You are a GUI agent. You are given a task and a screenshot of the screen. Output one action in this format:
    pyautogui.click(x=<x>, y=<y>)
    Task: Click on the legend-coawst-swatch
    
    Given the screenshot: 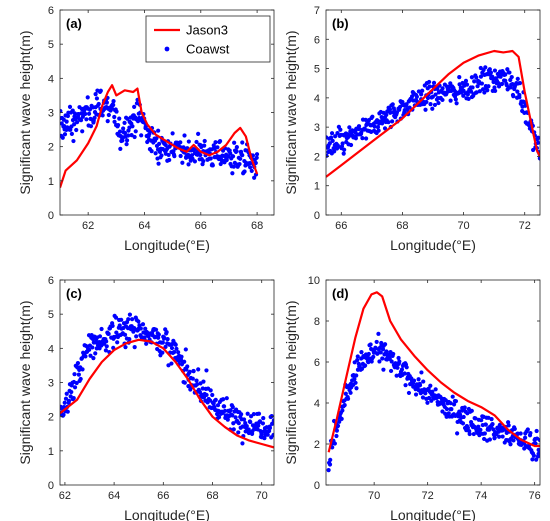 What is the action you would take?
    pyautogui.click(x=167, y=49)
    